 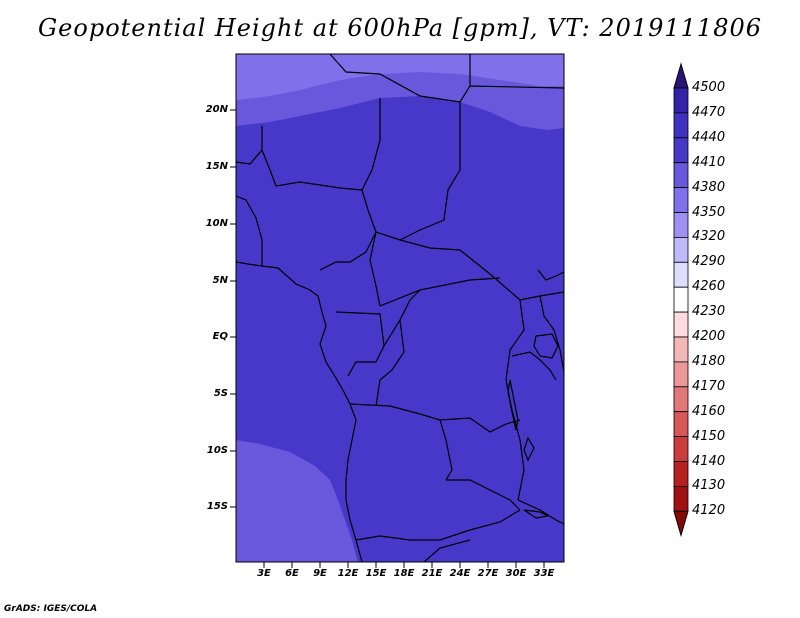 I want to click on lat-label: 5N, so click(x=220, y=280).